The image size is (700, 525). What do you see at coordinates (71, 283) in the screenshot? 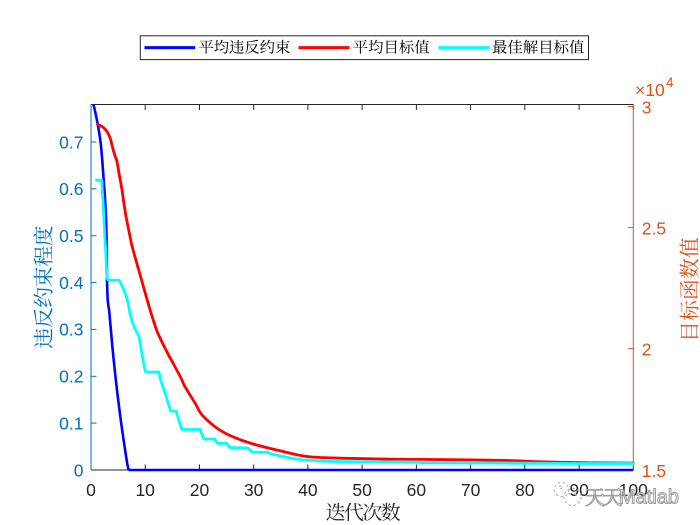
I see `svg-text: 0.4` at bounding box center [71, 283].